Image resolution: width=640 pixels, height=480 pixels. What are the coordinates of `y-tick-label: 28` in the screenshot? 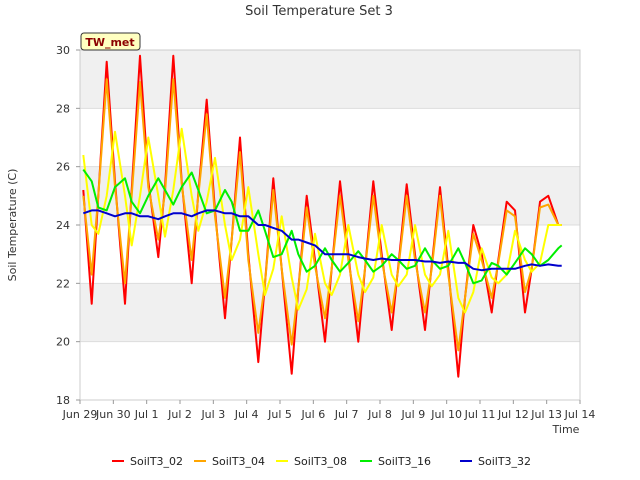 It's located at (63, 108).